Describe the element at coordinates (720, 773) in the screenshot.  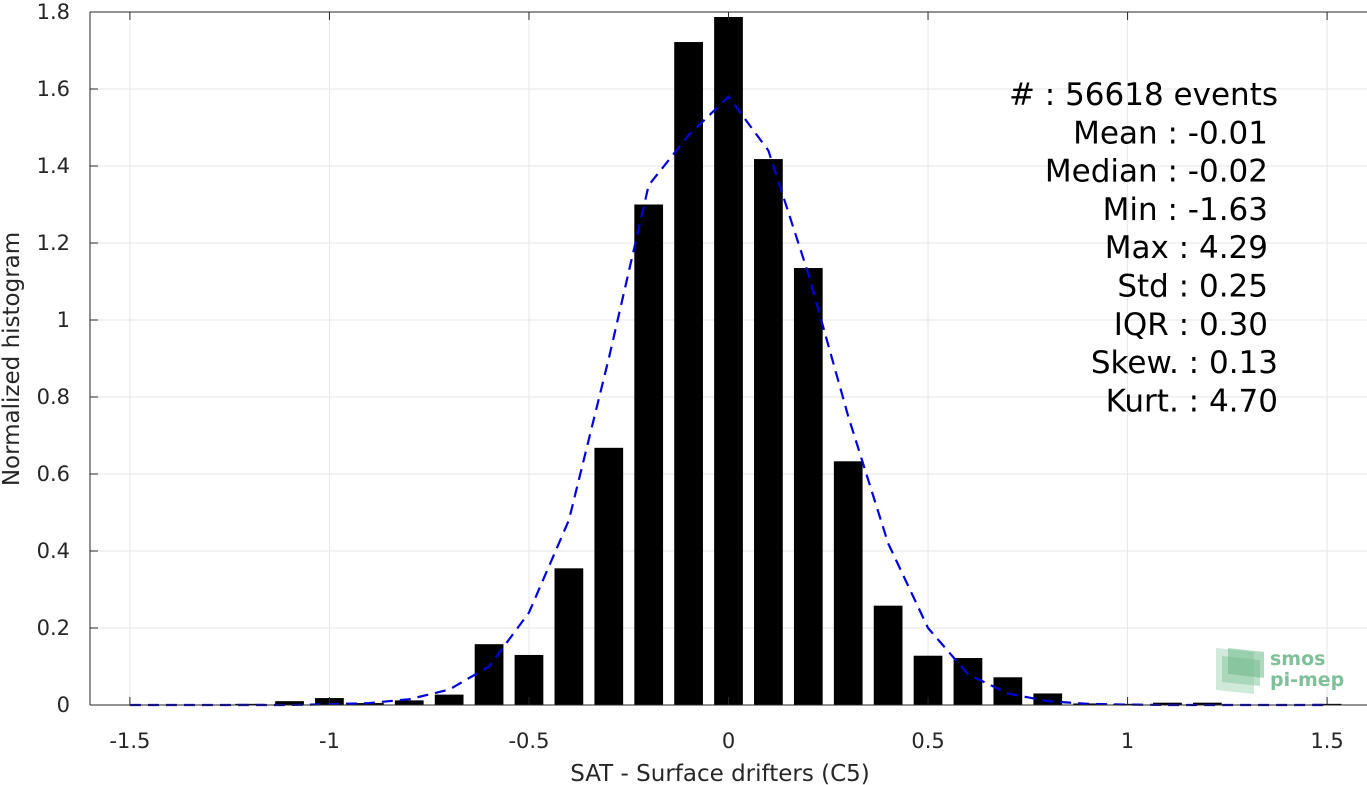
I see `x-axis-label: SAT - Surface drifters (C5)` at that location.